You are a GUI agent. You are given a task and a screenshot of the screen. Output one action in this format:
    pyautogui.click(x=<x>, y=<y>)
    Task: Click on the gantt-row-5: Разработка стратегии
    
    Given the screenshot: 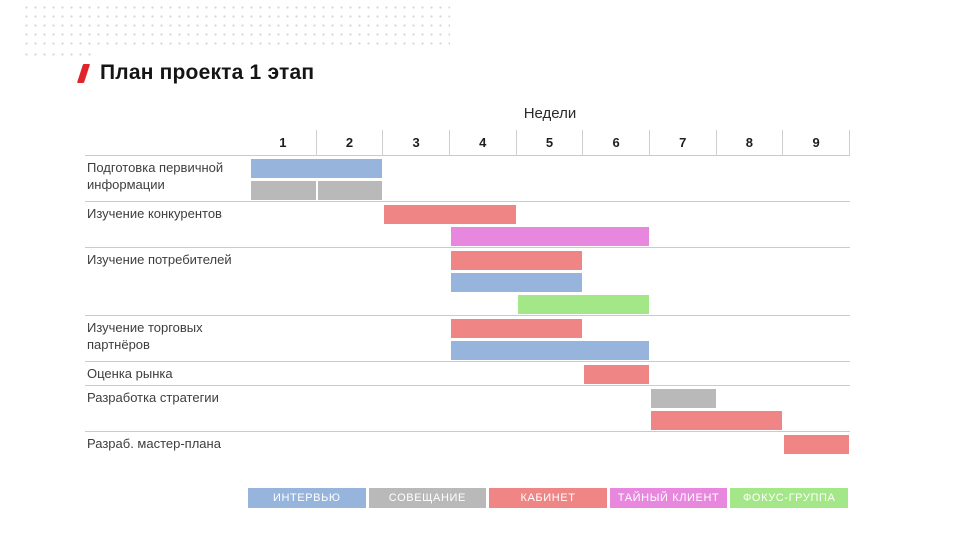 What is the action you would take?
    pyautogui.click(x=467, y=408)
    